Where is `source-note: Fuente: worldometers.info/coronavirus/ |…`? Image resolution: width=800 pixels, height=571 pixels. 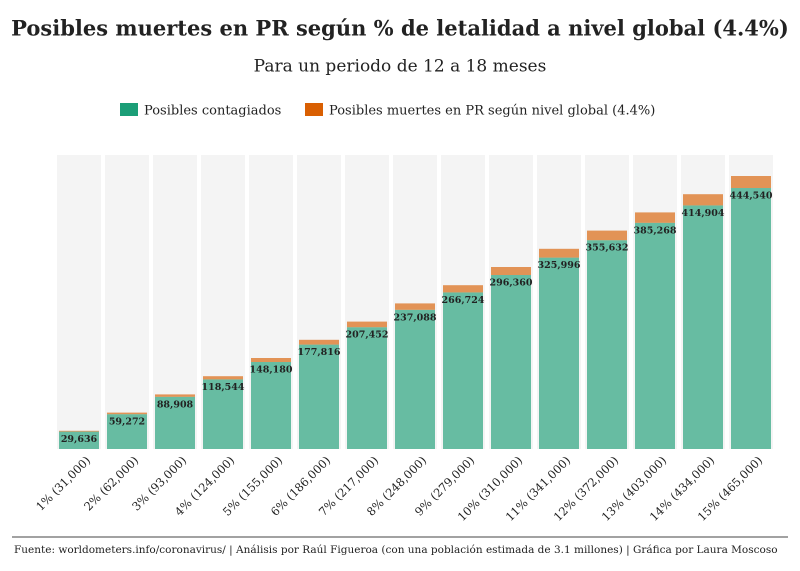 source-note: Fuente: worldometers.info/coronavirus/ |… is located at coordinates (396, 550).